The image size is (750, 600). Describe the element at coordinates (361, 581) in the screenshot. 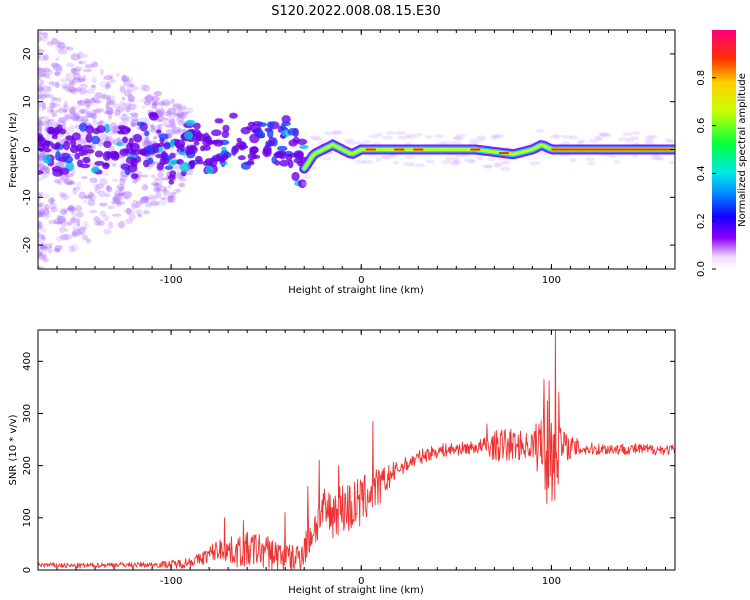

I see `snr-x-tick-label: 0` at that location.